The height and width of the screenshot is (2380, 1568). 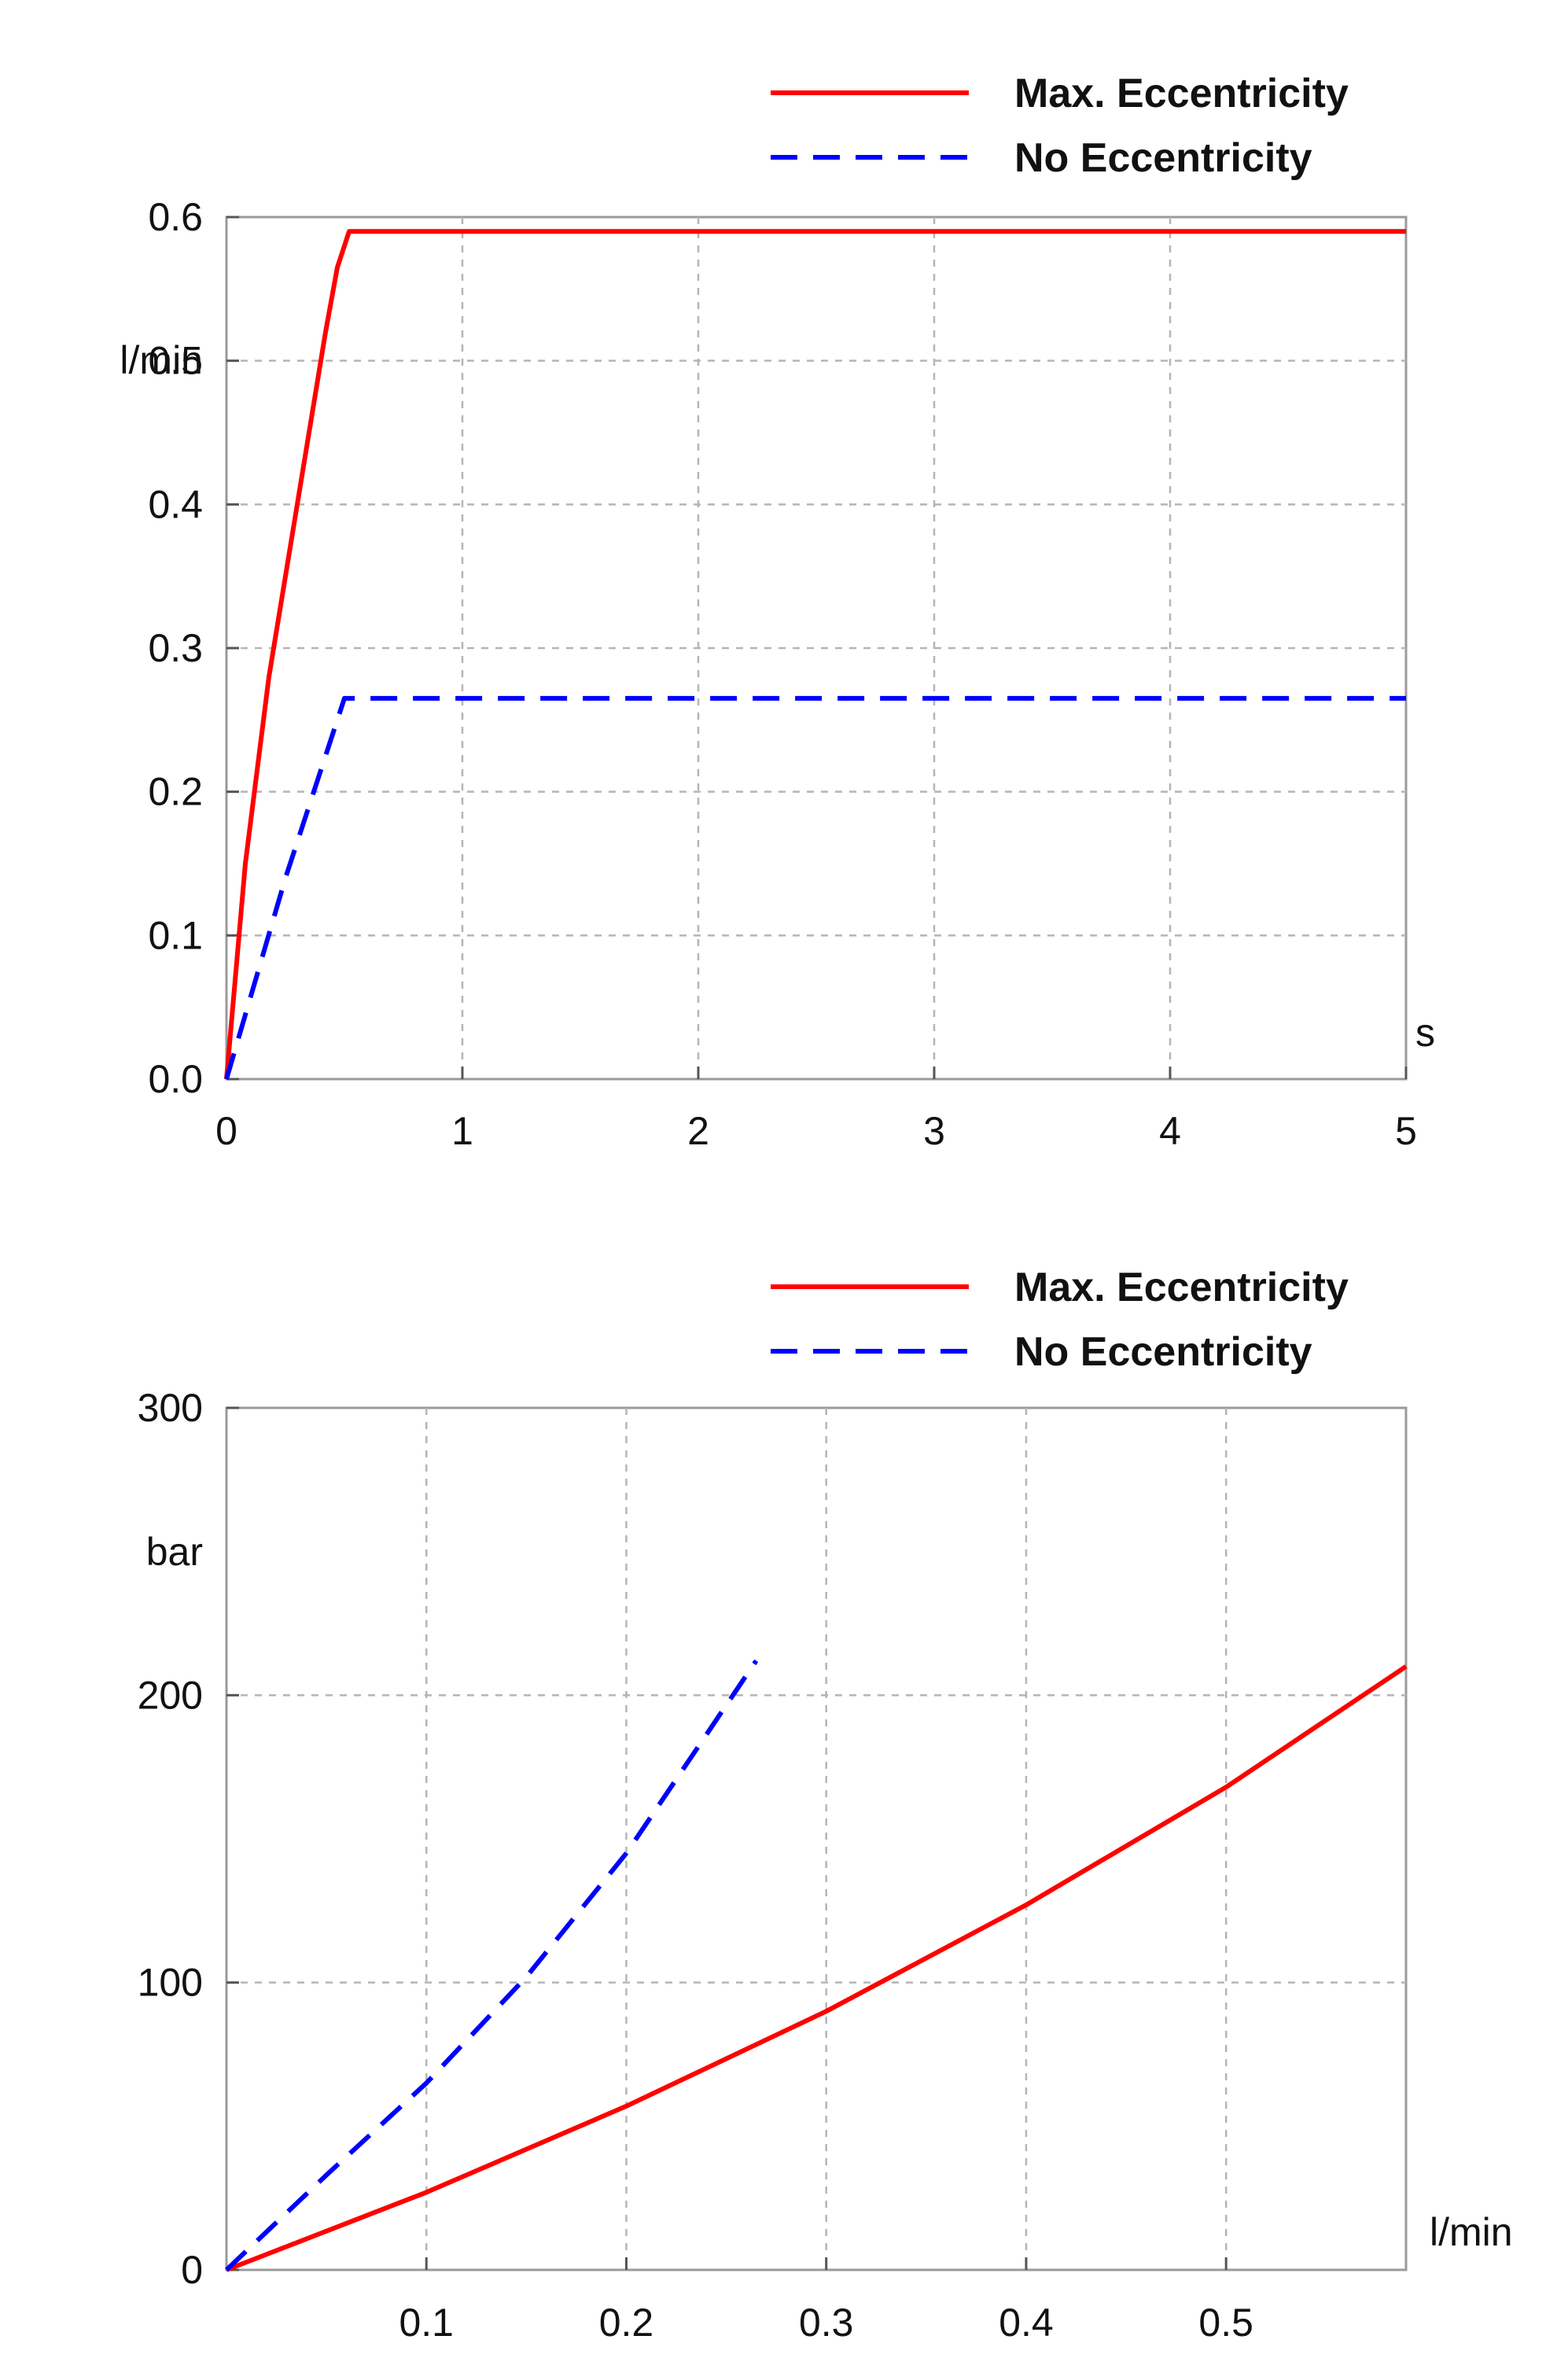 I want to click on x-tick-label: 2, so click(x=698, y=1131).